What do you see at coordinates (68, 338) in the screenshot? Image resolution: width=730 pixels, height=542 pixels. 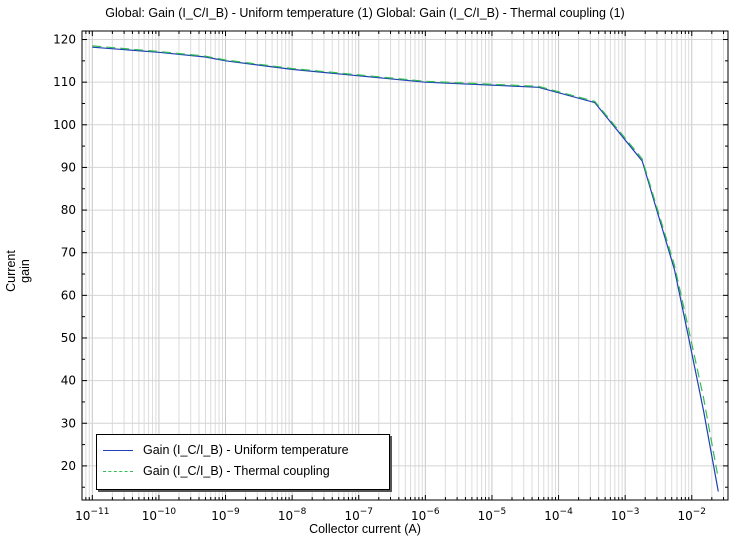 I see `y-tick-label: 50` at bounding box center [68, 338].